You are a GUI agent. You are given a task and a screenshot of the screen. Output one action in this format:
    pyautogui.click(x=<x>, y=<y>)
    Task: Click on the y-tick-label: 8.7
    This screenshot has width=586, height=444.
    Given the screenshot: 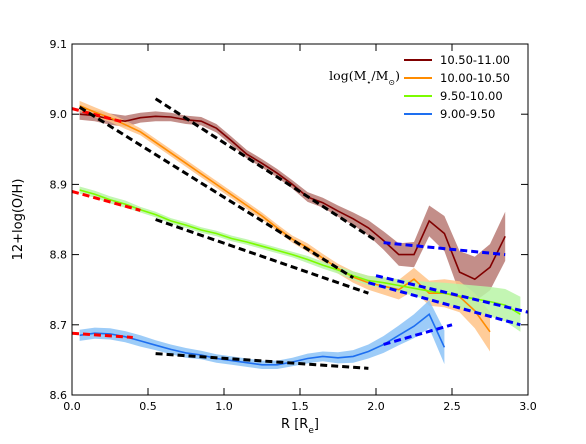 What is the action you would take?
    pyautogui.click(x=59, y=325)
    